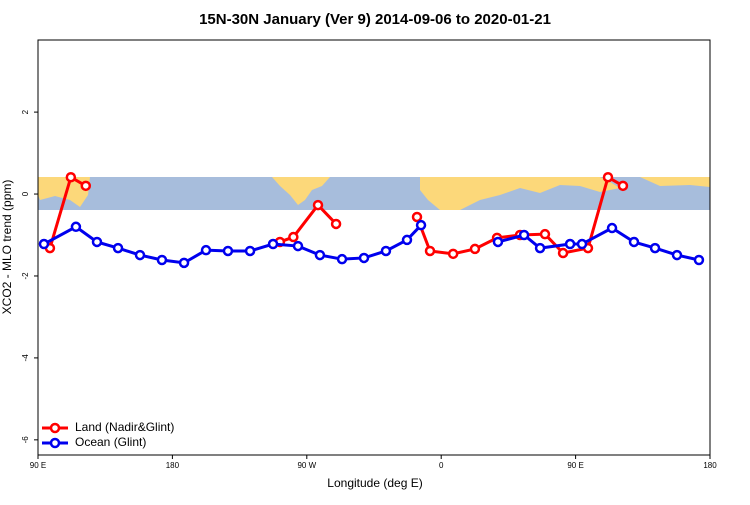  What do you see at coordinates (7, 247) in the screenshot?
I see `y-axis-label: XCO2 - MLO trend (ppm)` at bounding box center [7, 247].